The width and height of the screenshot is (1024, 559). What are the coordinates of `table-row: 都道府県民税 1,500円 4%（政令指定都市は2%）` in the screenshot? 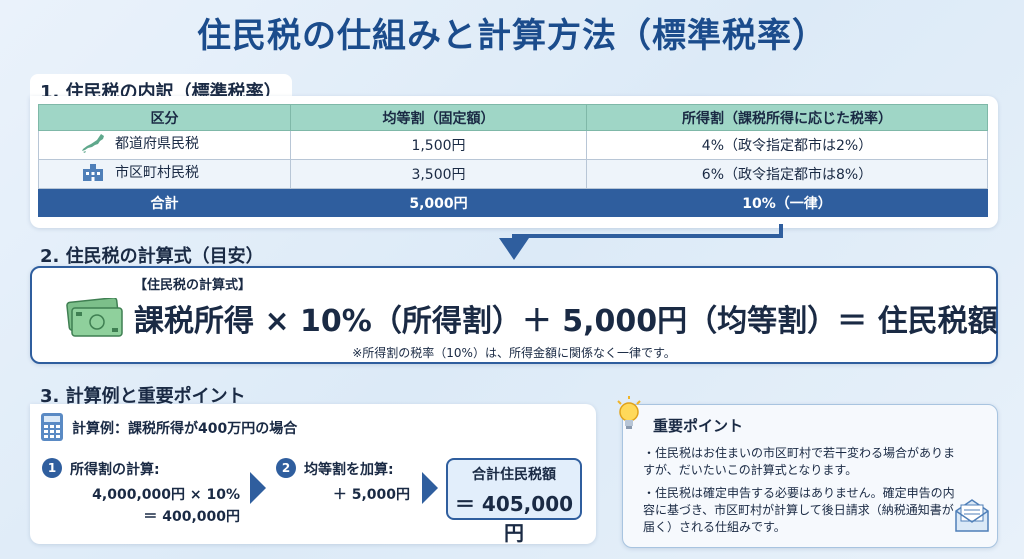 It's located at (513, 145).